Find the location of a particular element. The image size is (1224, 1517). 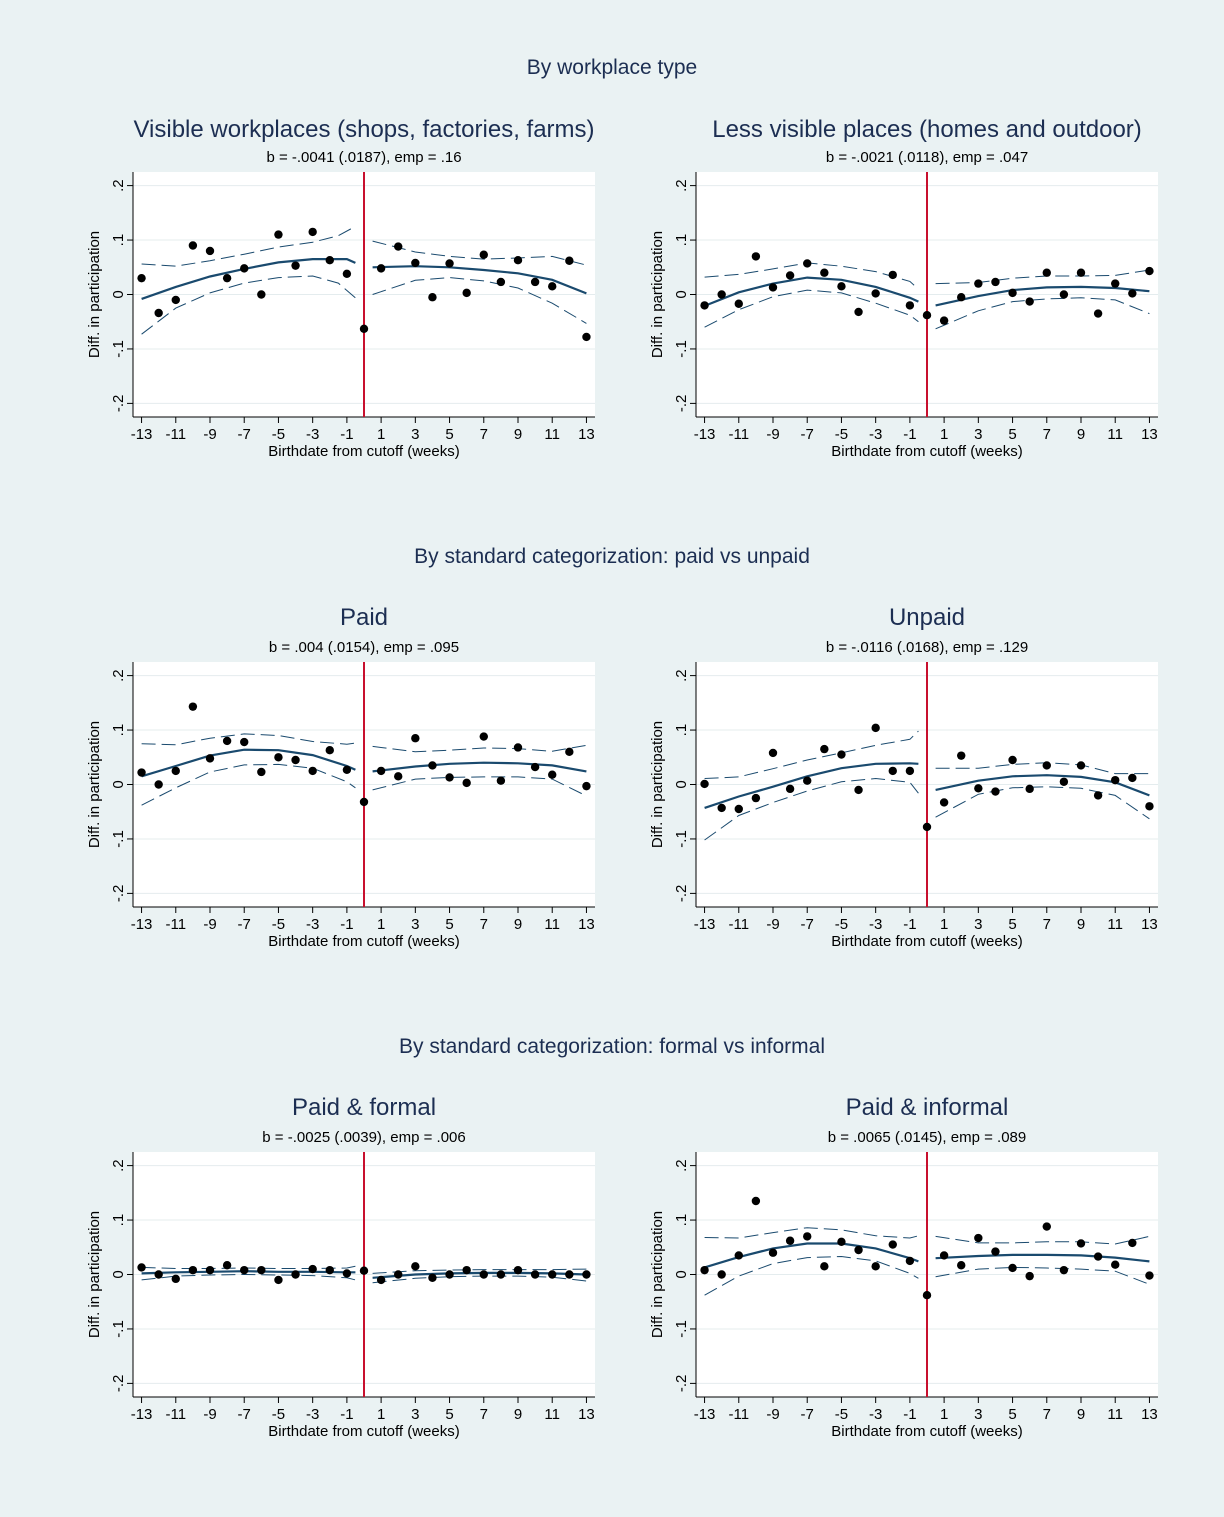

y-tick-label: 0 is located at coordinates (681, 784).